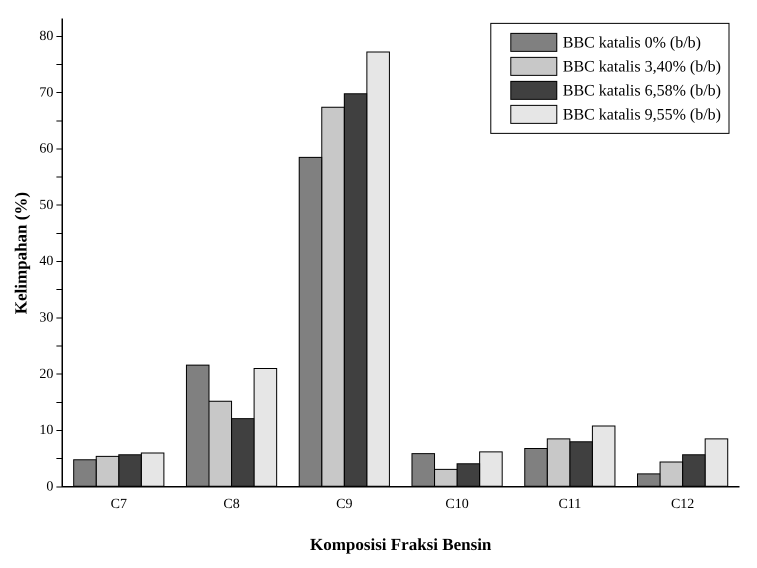 The image size is (757, 568). I want to click on x-tick-label: C7, so click(118, 504).